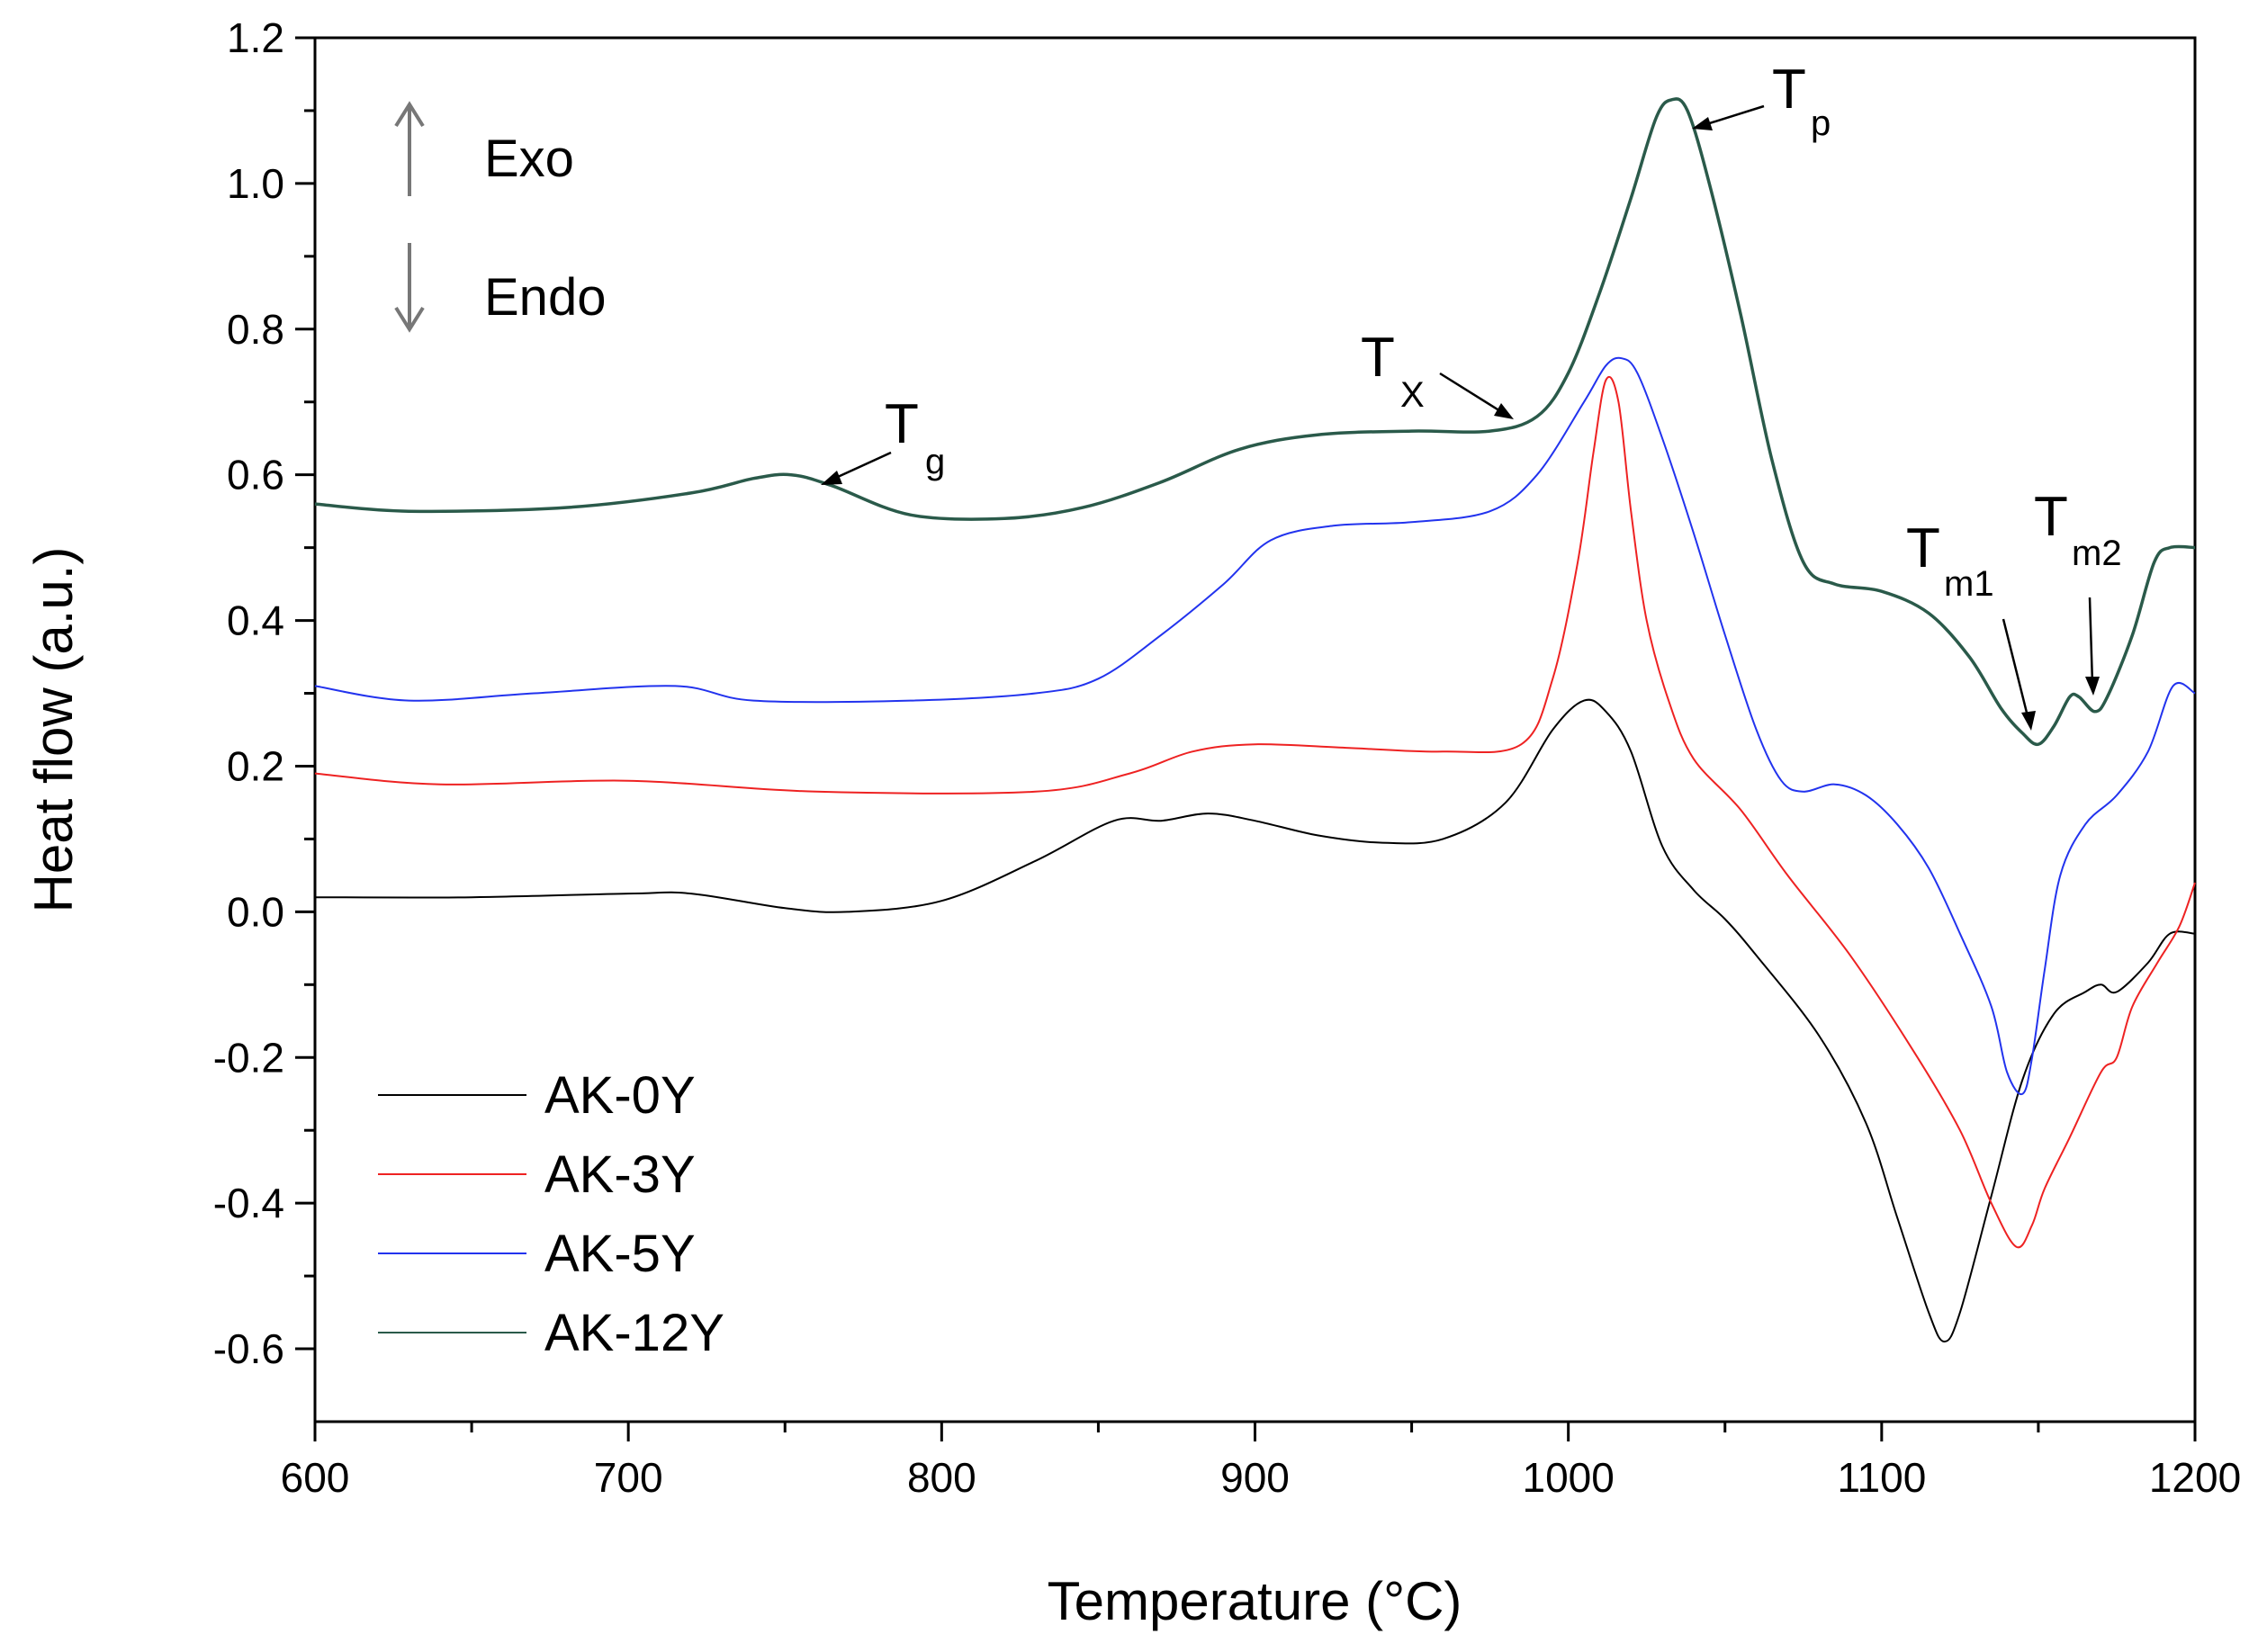 The height and width of the screenshot is (1652, 2267). I want to click on exo-label: Exo, so click(529, 159).